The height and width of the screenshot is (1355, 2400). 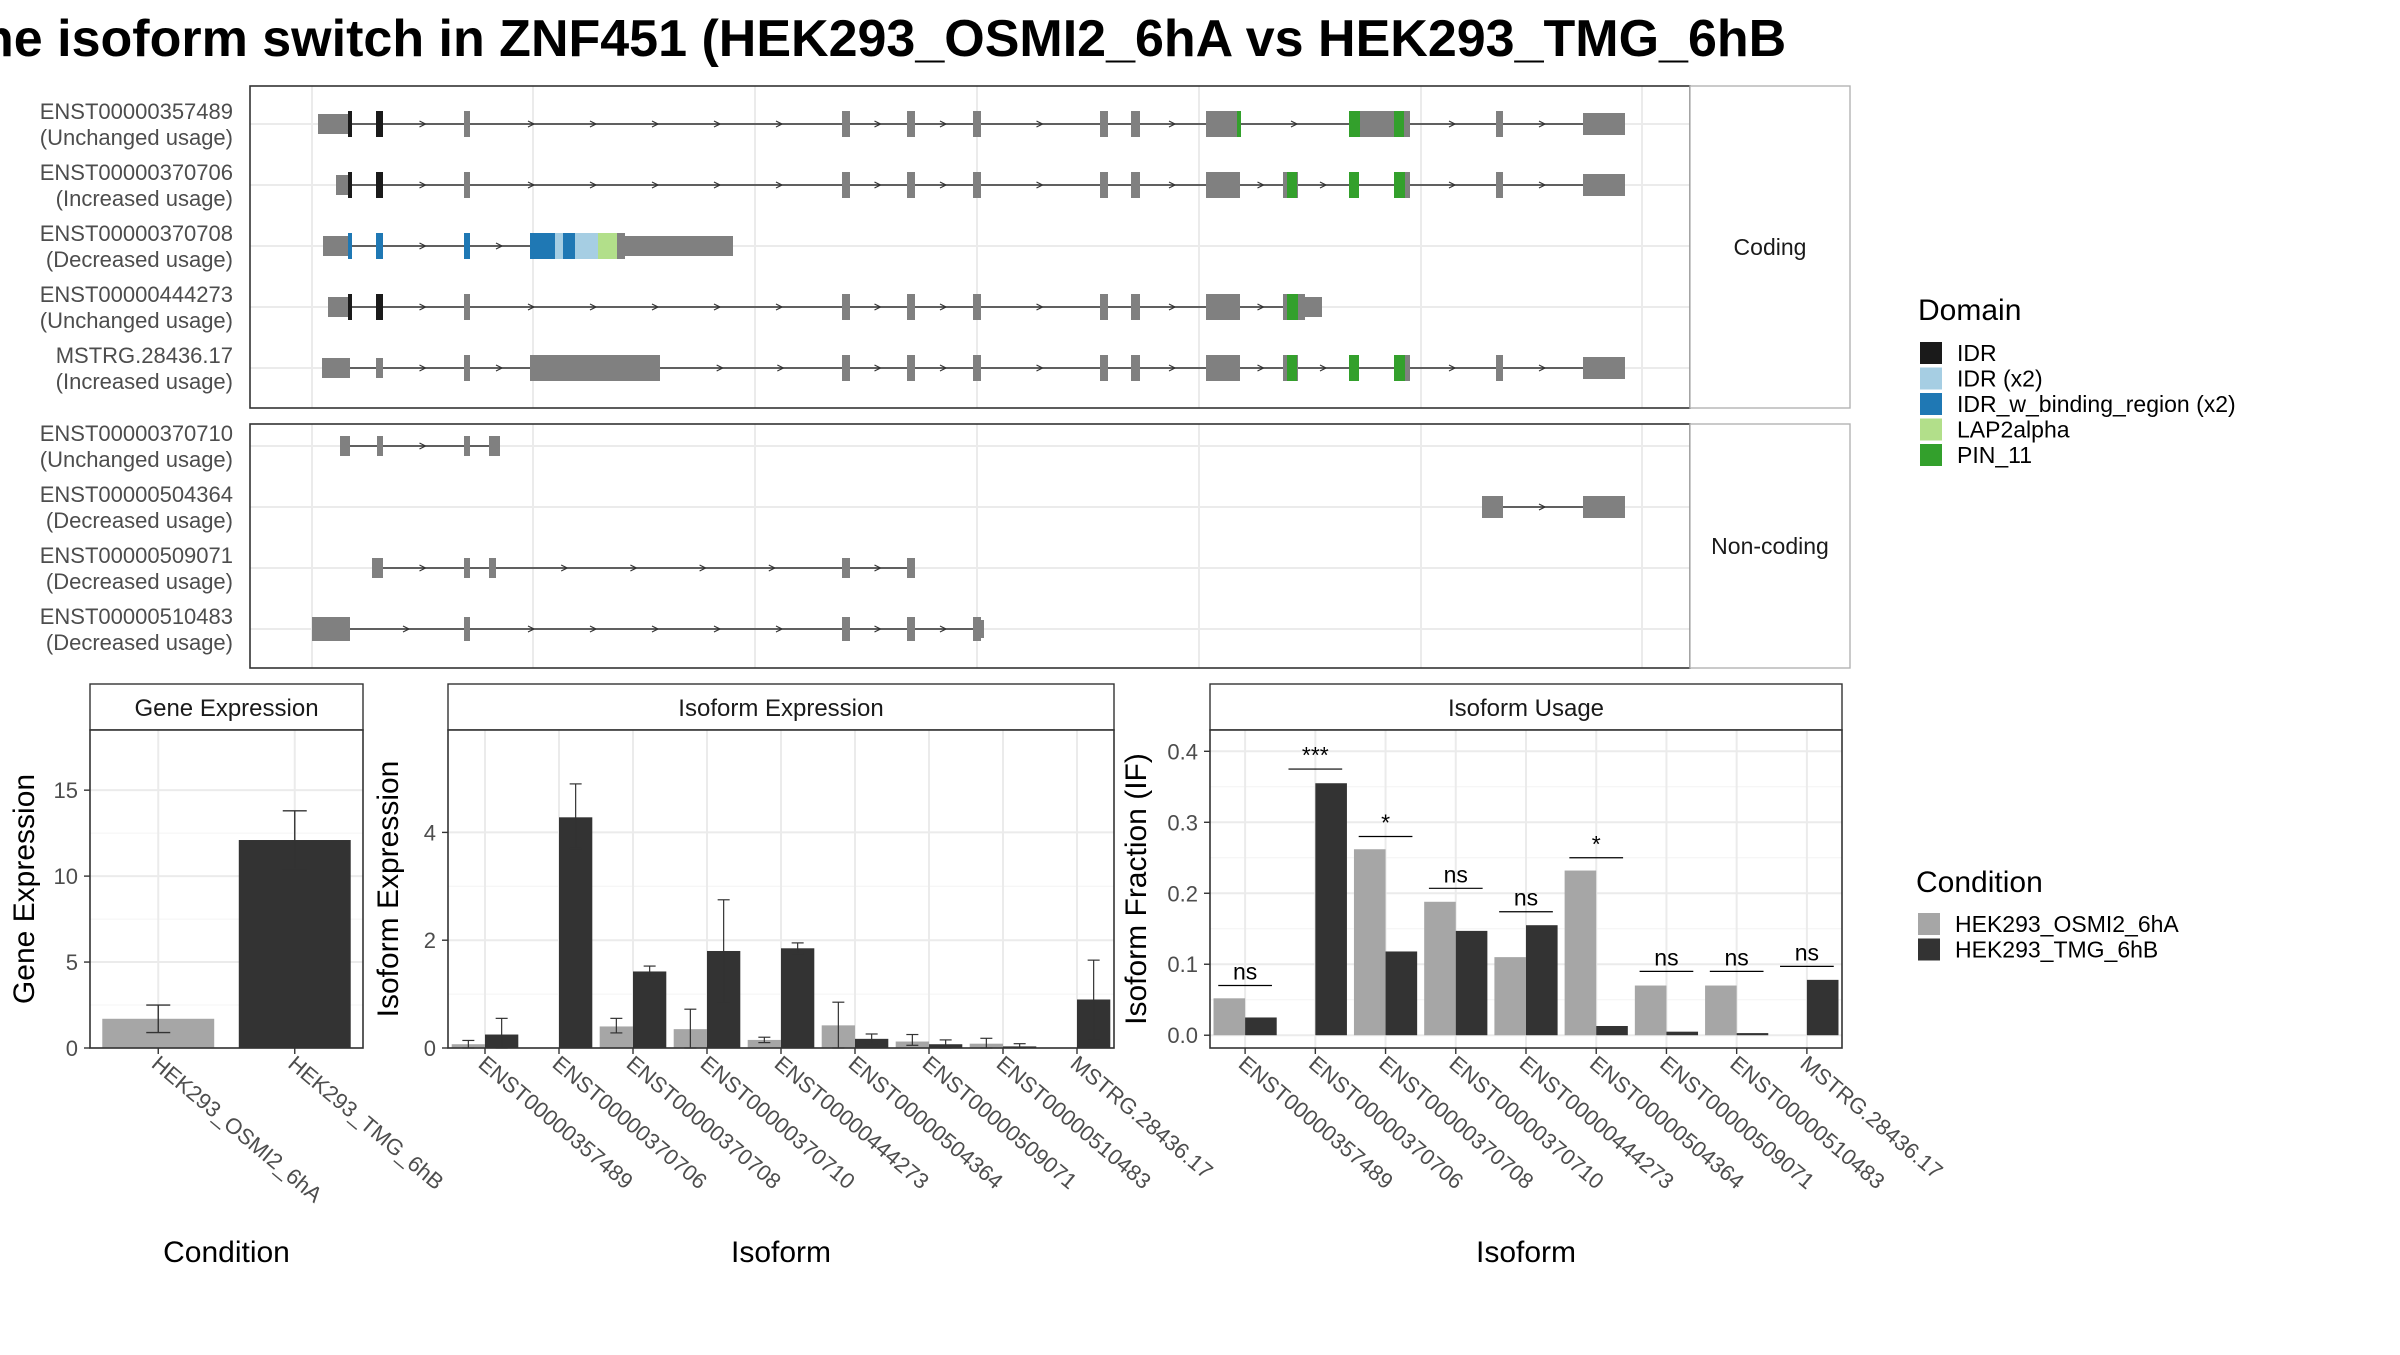 I want to click on chart-title: Isoform Expression, so click(x=780, y=708).